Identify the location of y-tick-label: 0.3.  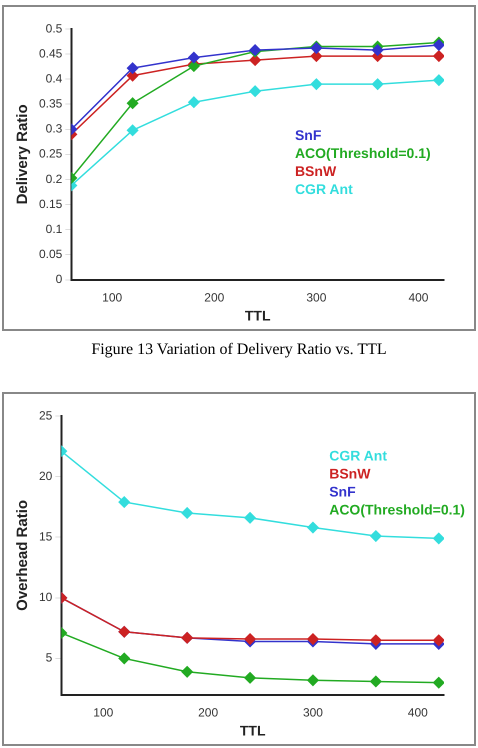
(54, 129).